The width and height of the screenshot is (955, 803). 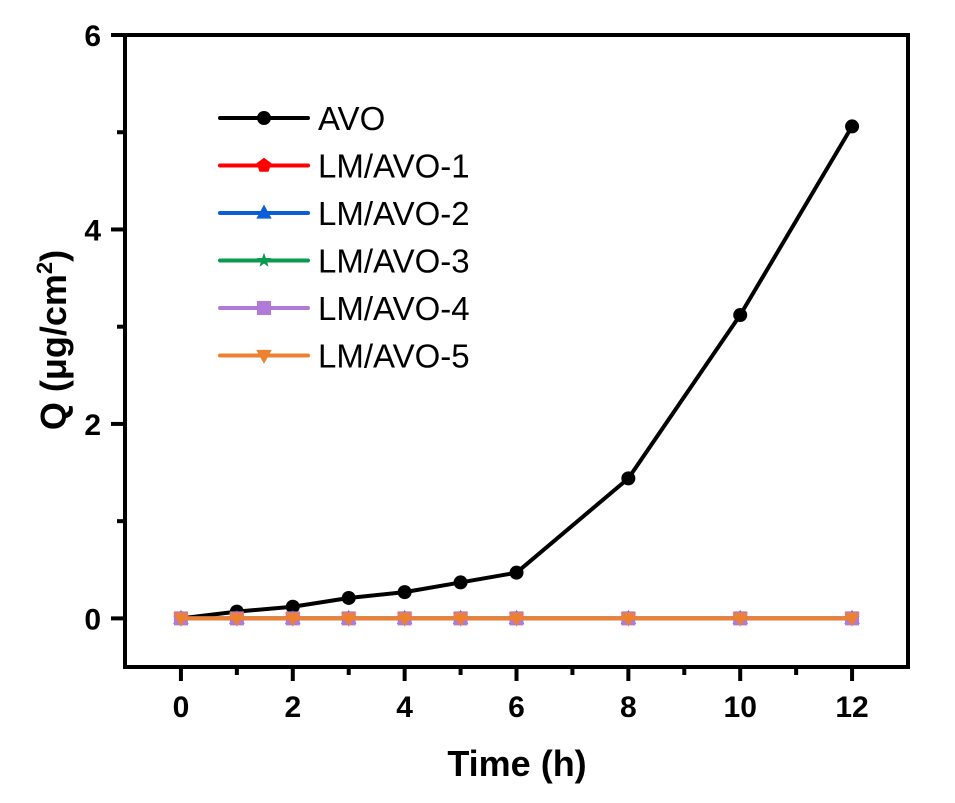 What do you see at coordinates (92, 230) in the screenshot?
I see `y-tick-label: 4` at bounding box center [92, 230].